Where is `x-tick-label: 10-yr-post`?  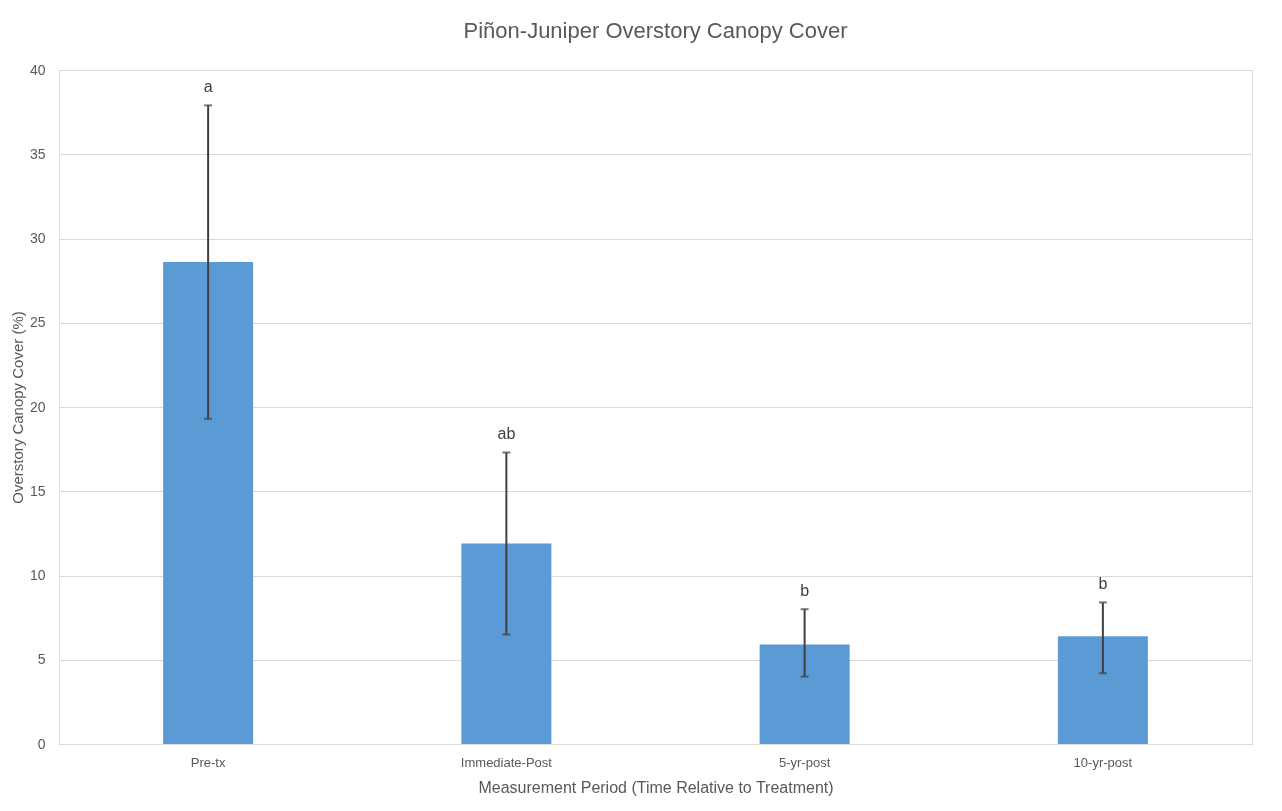 x-tick-label: 10-yr-post is located at coordinates (1103, 762).